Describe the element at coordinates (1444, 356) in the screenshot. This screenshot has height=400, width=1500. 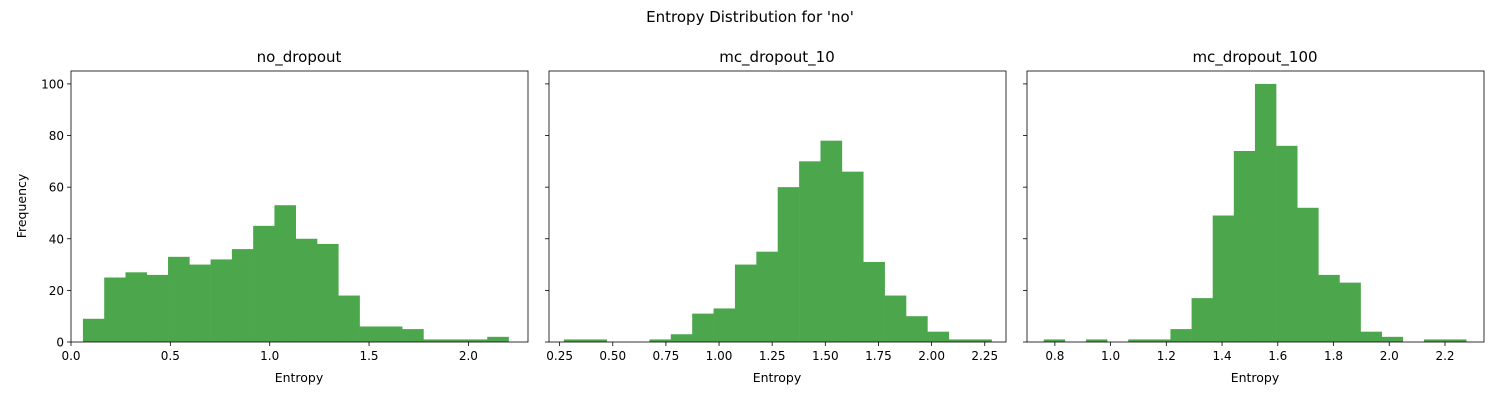
I see `x-tick-label: 2.2` at that location.